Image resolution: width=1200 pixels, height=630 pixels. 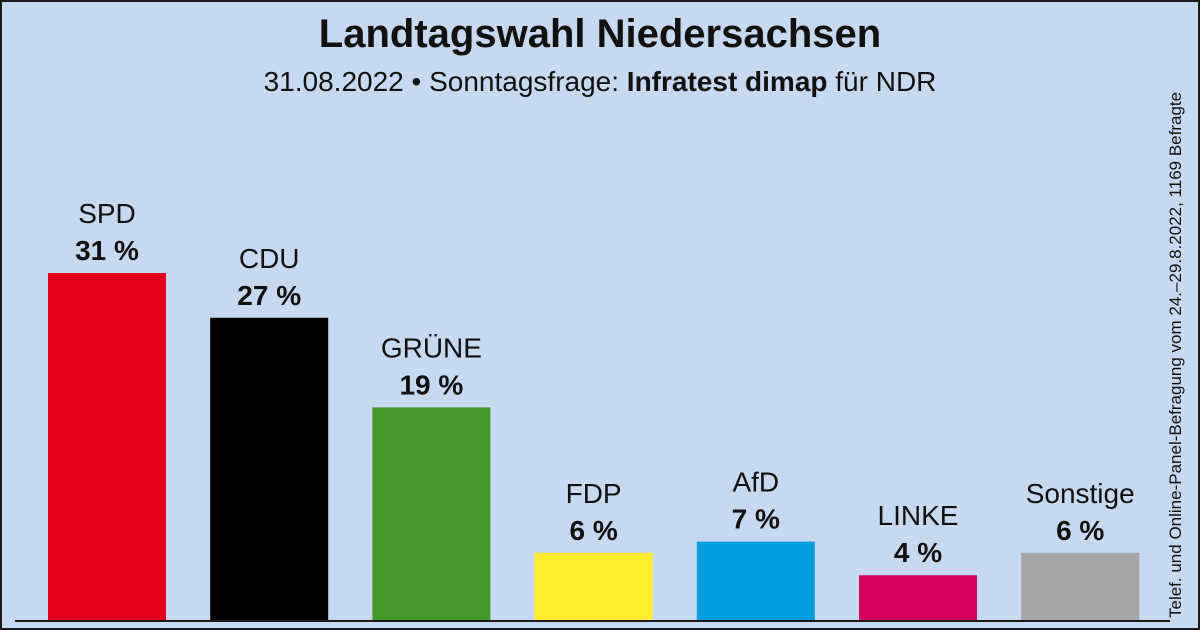 I want to click on category-label-afd: AfD, so click(x=755, y=482).